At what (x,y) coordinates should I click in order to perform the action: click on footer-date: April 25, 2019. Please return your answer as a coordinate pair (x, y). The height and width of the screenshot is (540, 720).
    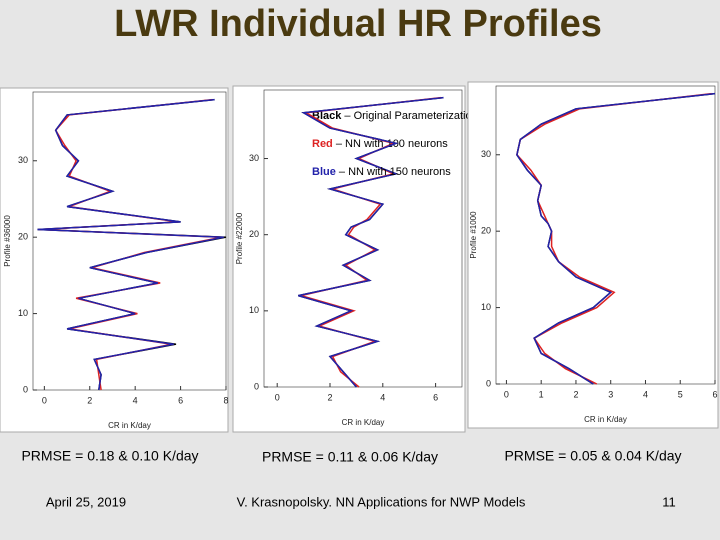
    Looking at the image, I should click on (86, 501).